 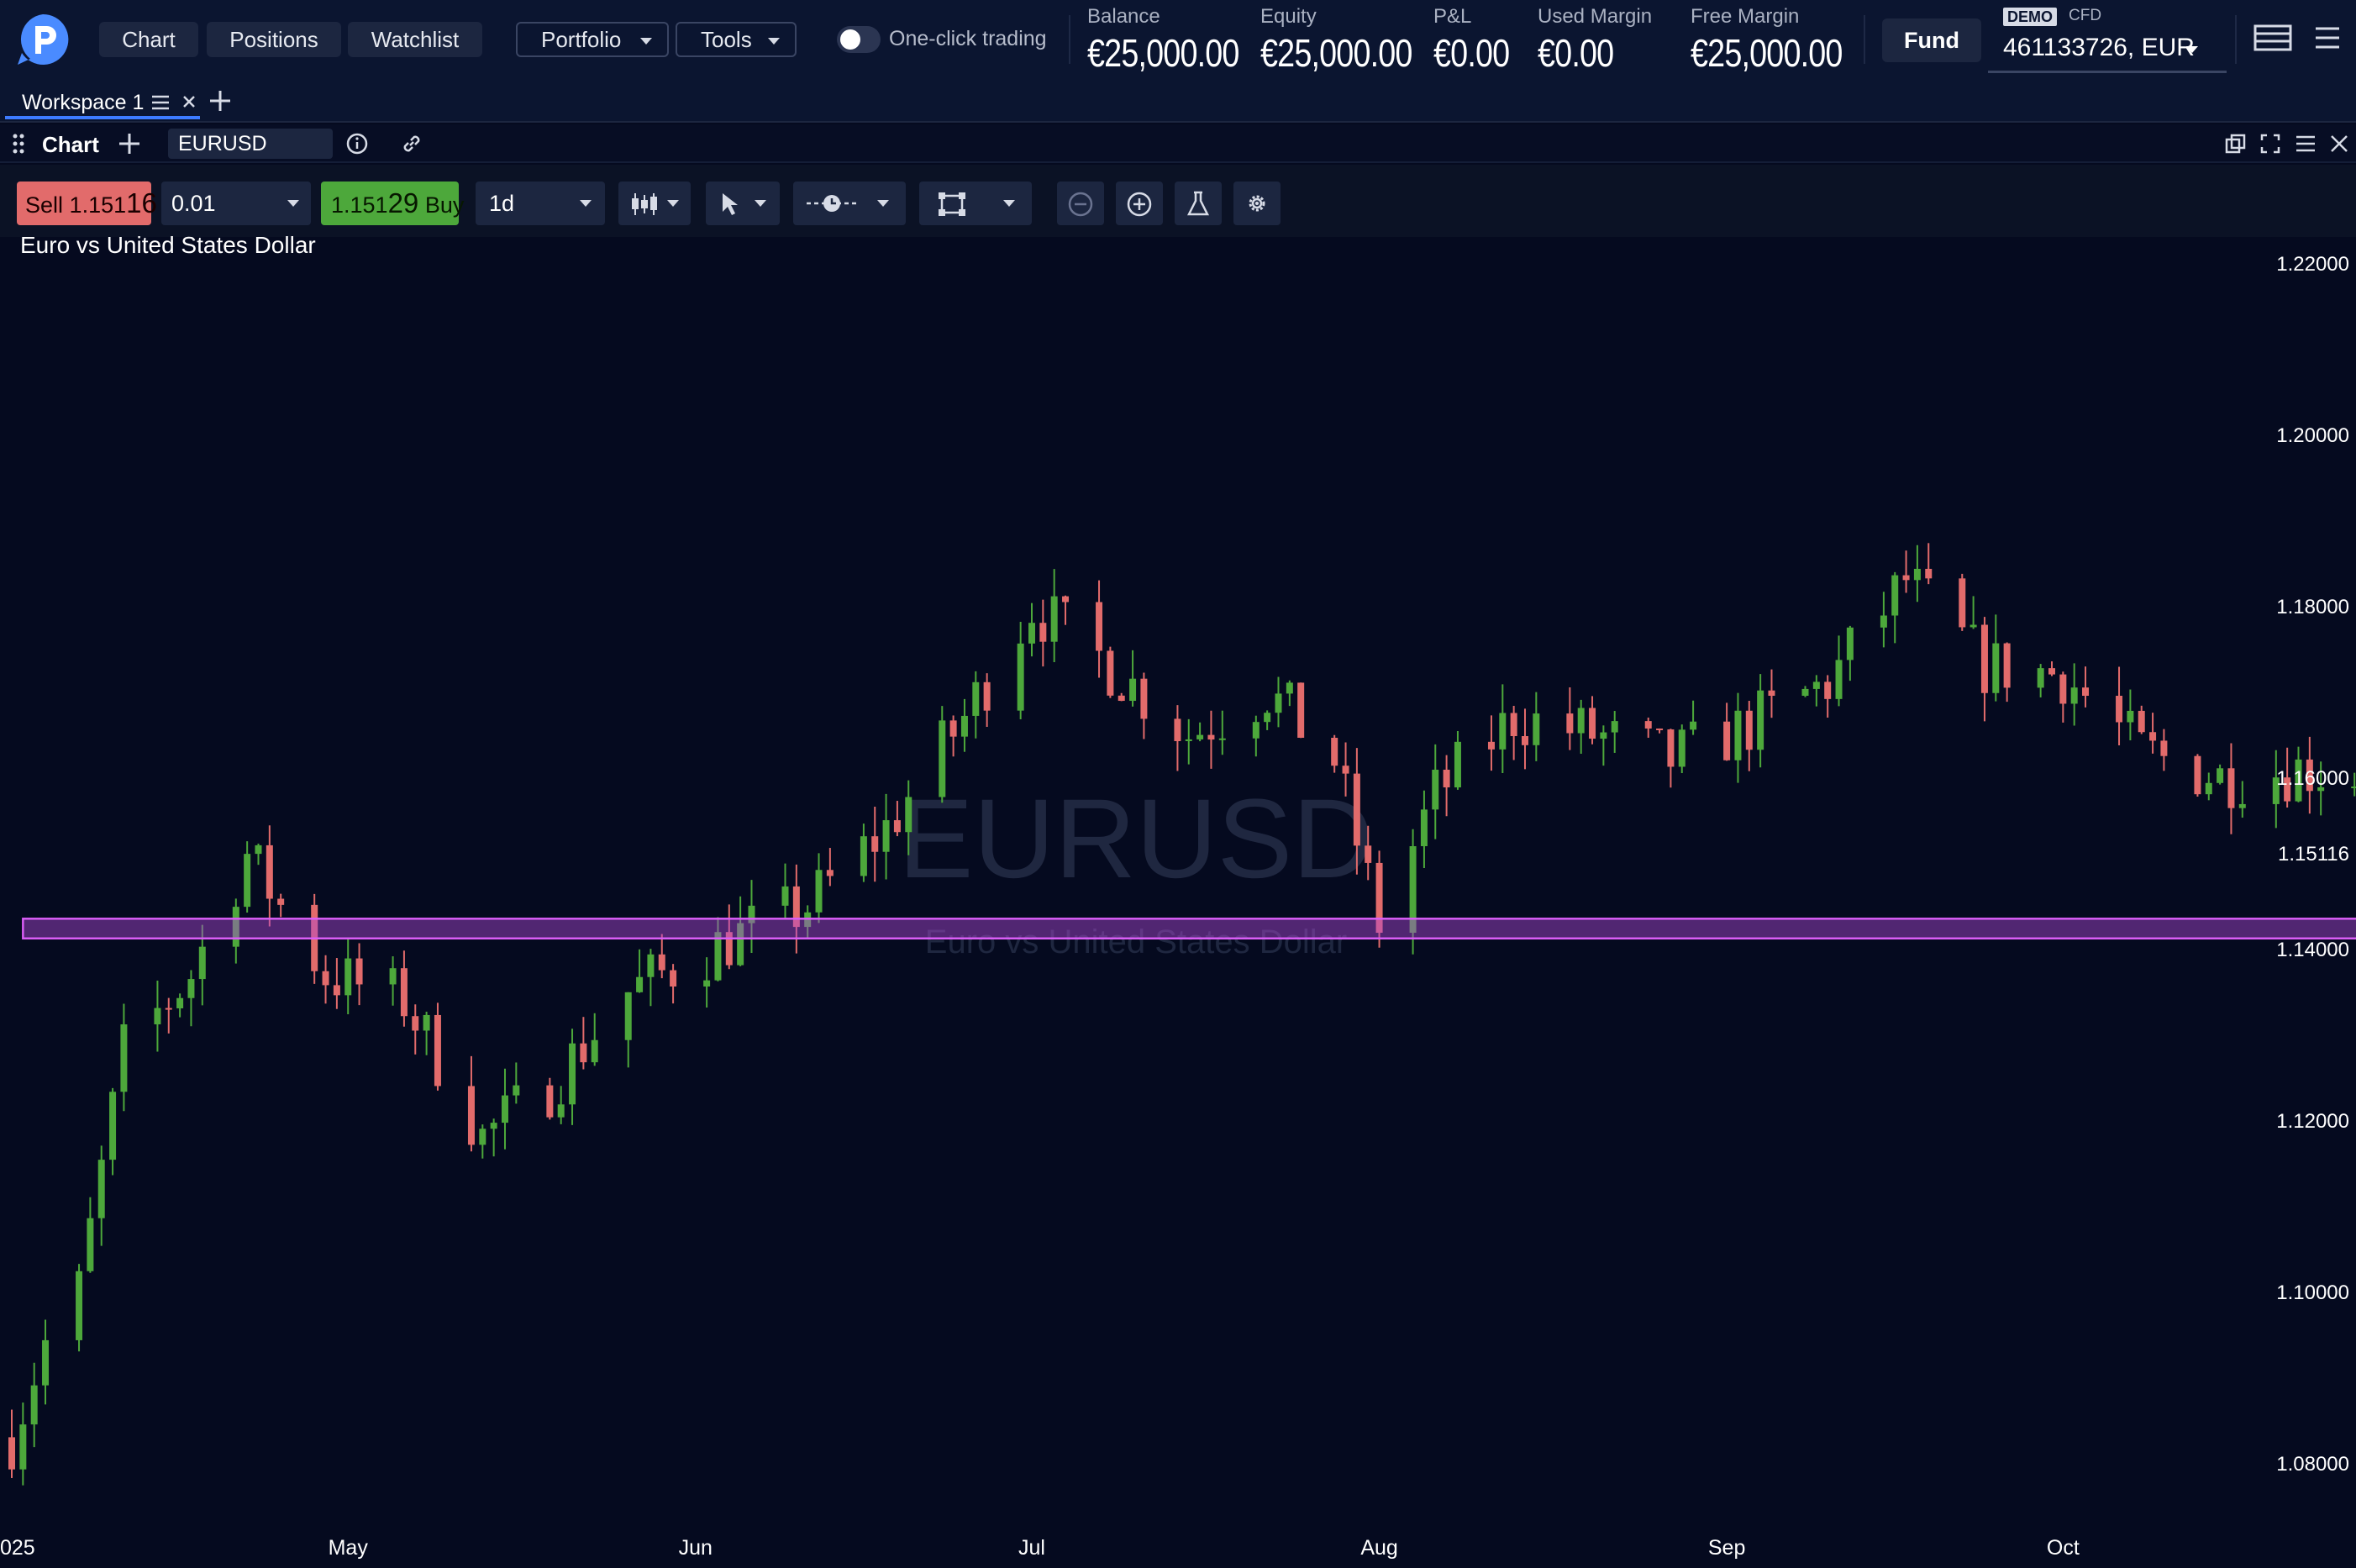 What do you see at coordinates (592, 40) in the screenshot?
I see `portfolio-menu-button: Portfolio` at bounding box center [592, 40].